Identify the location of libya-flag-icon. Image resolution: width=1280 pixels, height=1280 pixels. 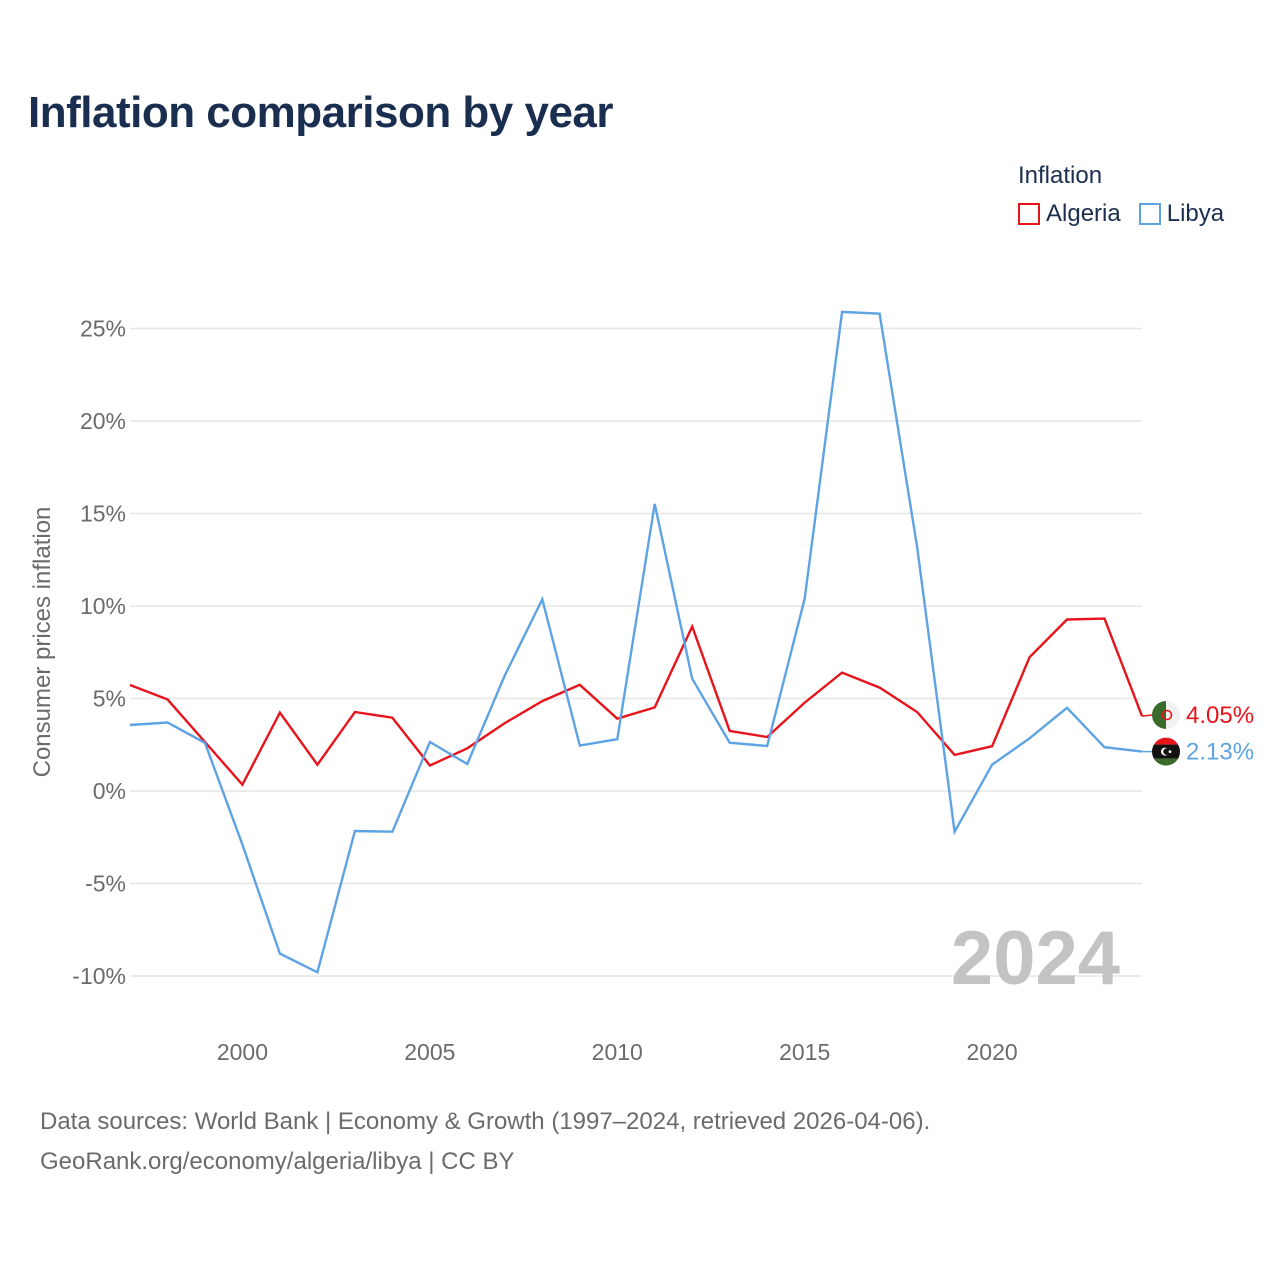
(1166, 751).